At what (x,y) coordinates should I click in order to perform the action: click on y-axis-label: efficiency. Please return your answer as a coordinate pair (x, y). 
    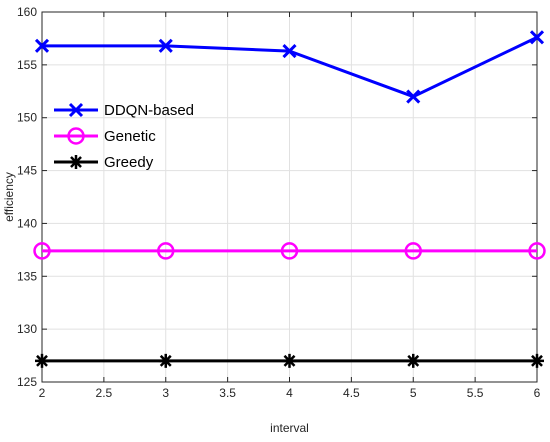
    Looking at the image, I should click on (9, 197).